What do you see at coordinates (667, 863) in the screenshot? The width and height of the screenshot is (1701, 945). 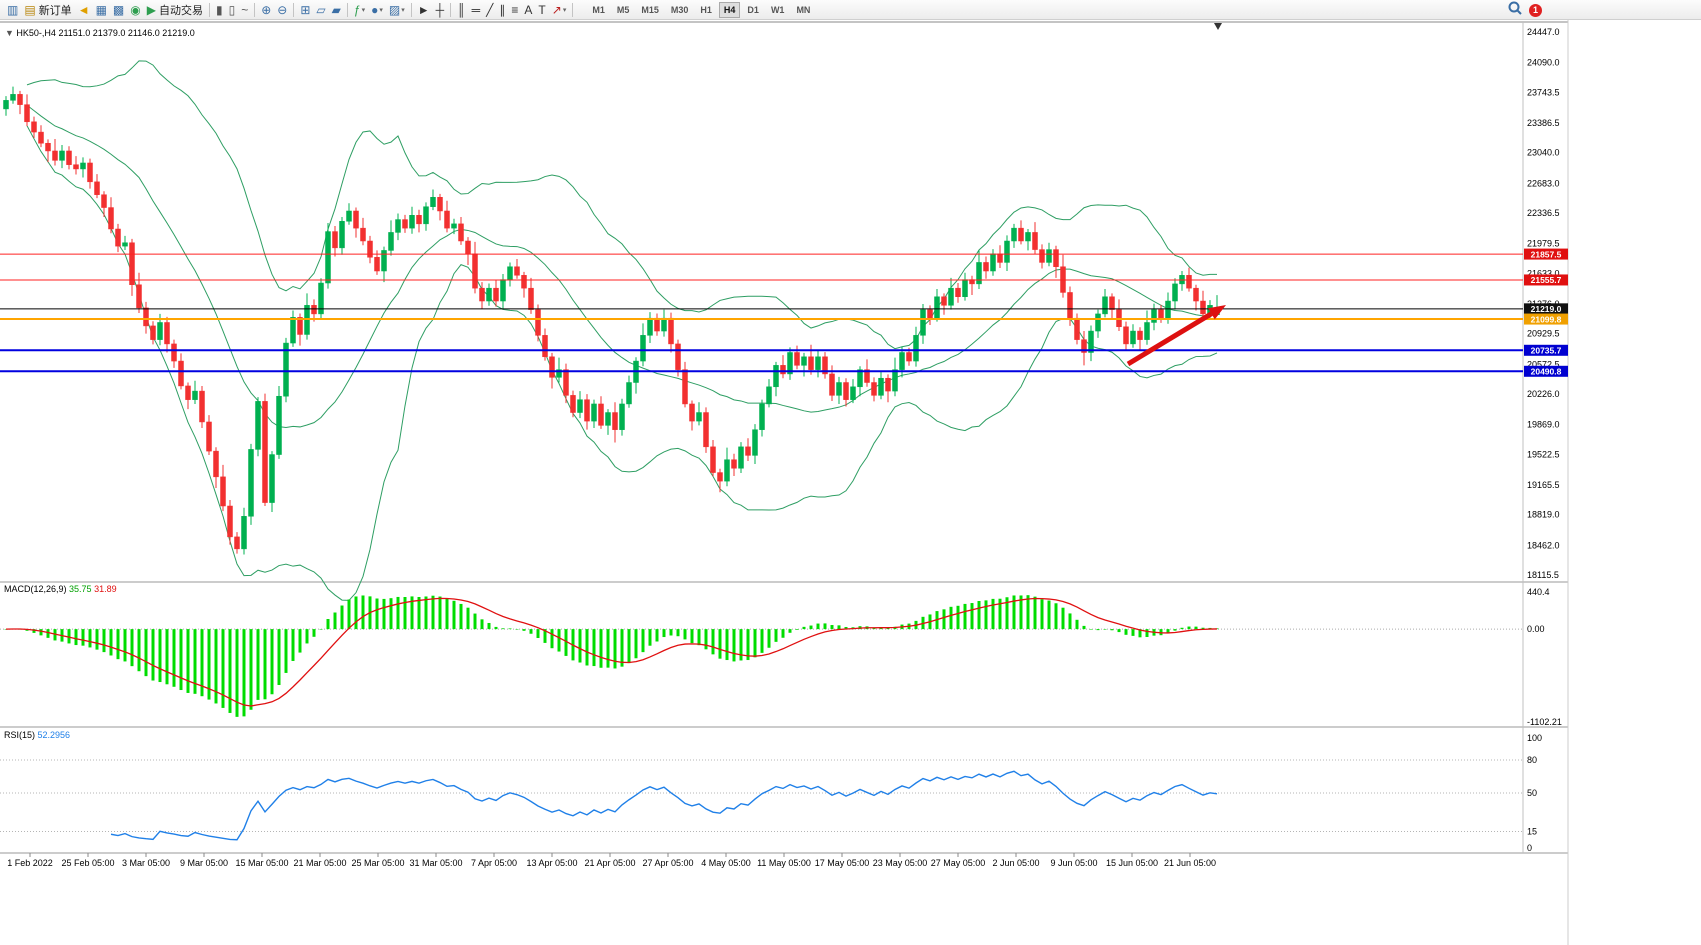 I see `time-tick-label: 27 Apr 05:00` at bounding box center [667, 863].